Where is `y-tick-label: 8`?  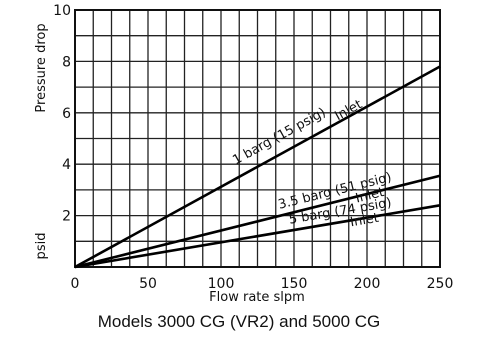
y-tick-label: 8 is located at coordinates (66, 62).